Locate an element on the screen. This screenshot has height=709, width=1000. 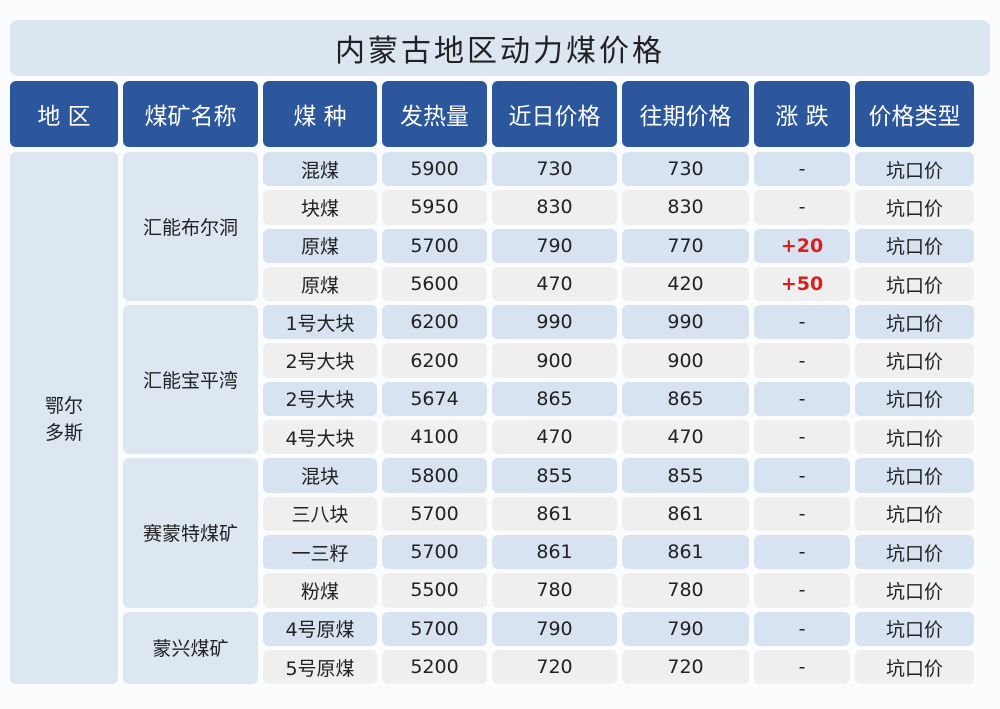
cell-calorific-value: 5800 is located at coordinates (434, 475).